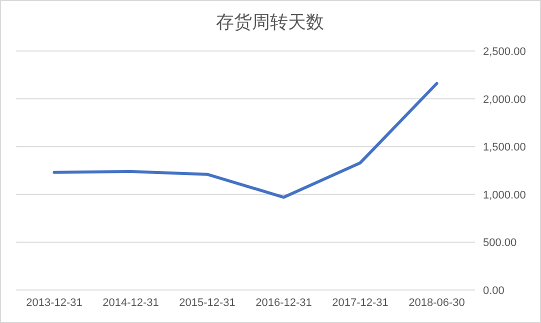  I want to click on x-tick-label: 2018-06-30, so click(436, 303).